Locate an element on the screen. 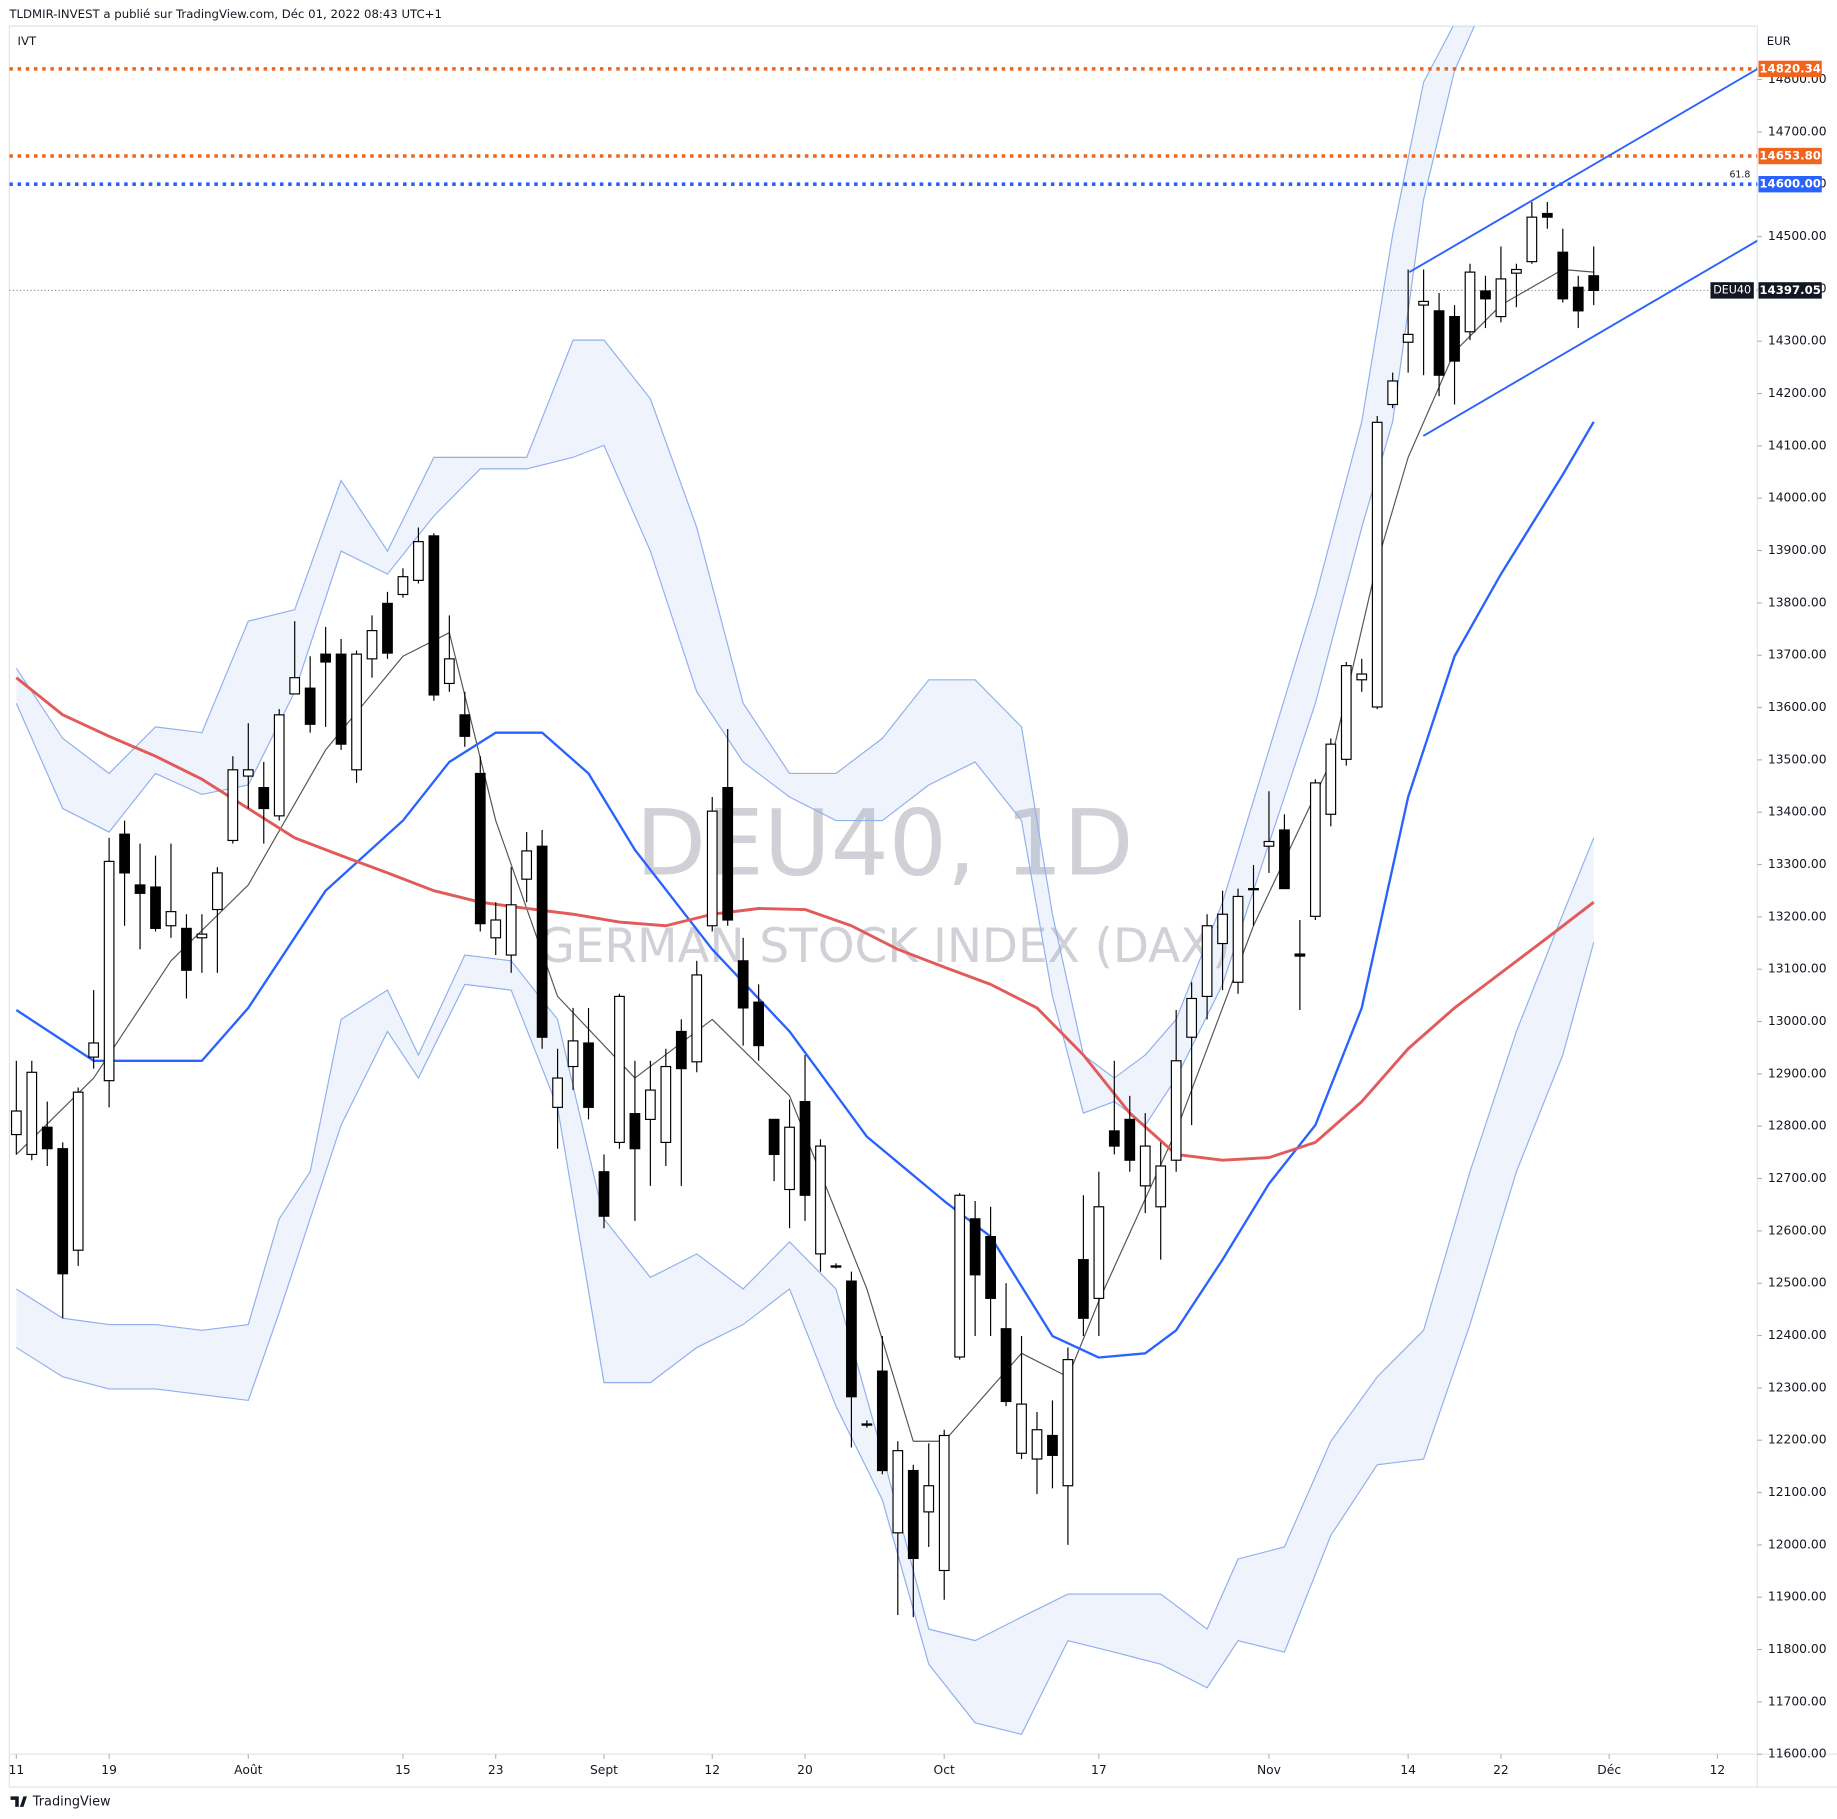 The image size is (1837, 1819). y-tick-label: 12400.00 is located at coordinates (1797, 1335).